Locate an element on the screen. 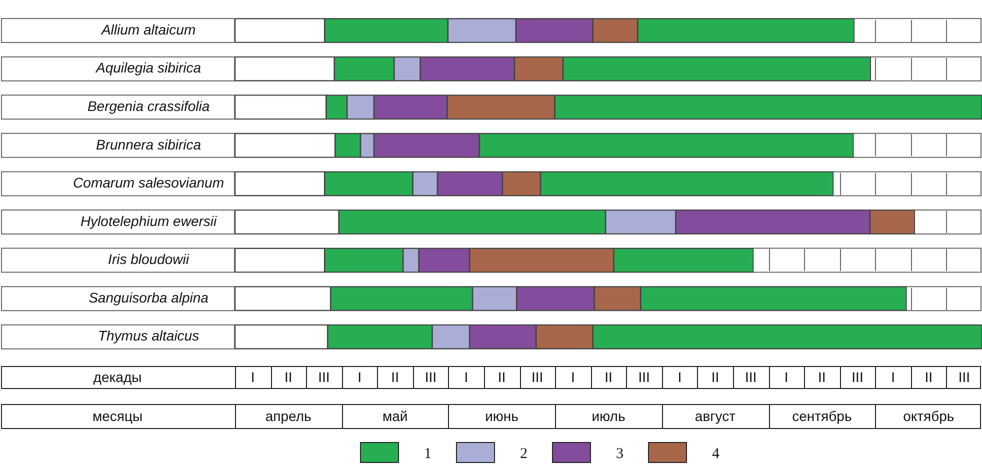 The width and height of the screenshot is (982, 464). legend-label: 3 is located at coordinates (620, 454).